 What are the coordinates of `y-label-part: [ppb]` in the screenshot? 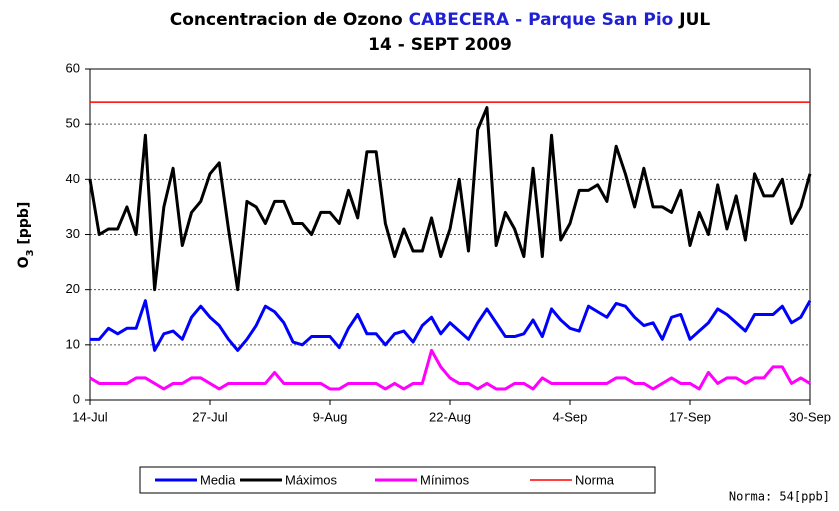 It's located at (24, 226).